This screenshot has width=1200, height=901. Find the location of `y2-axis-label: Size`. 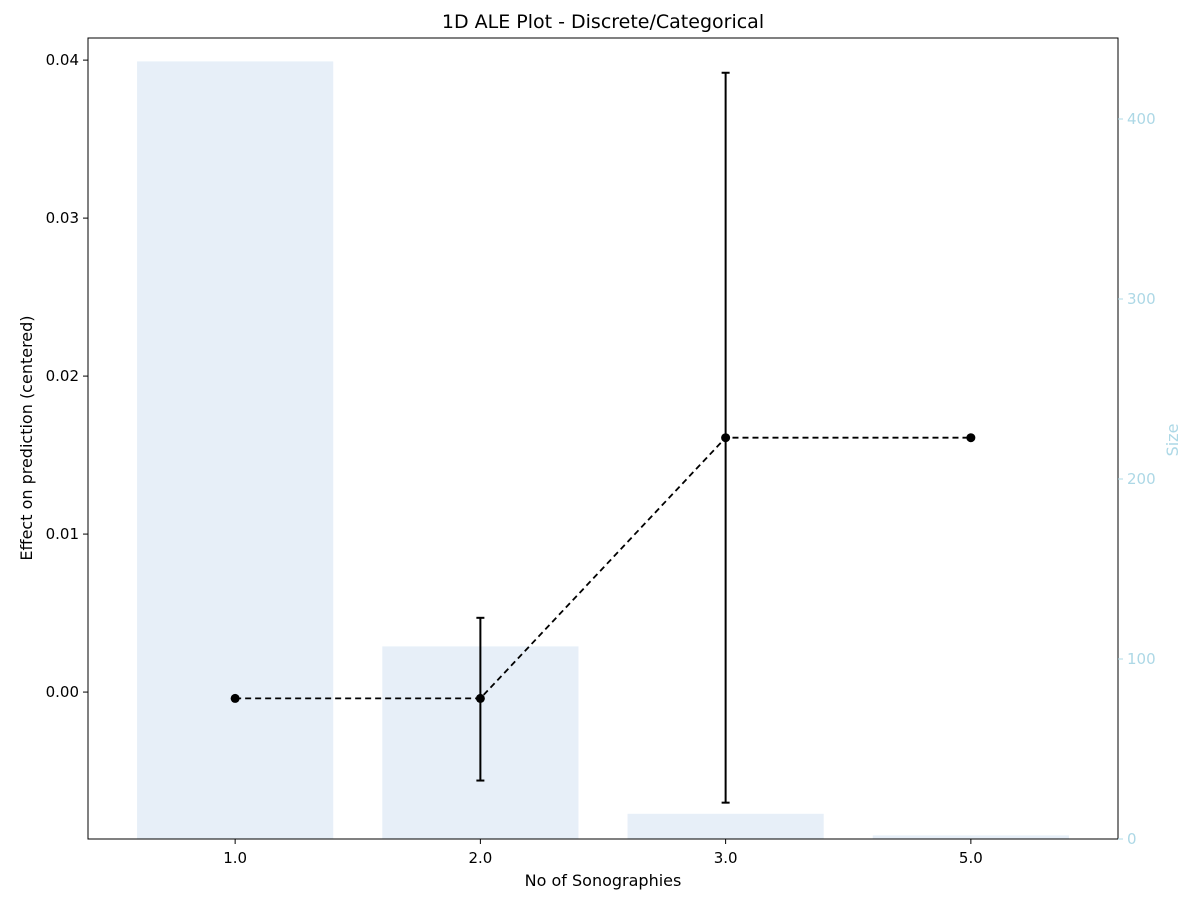

y2-axis-label: Size is located at coordinates (1172, 440).